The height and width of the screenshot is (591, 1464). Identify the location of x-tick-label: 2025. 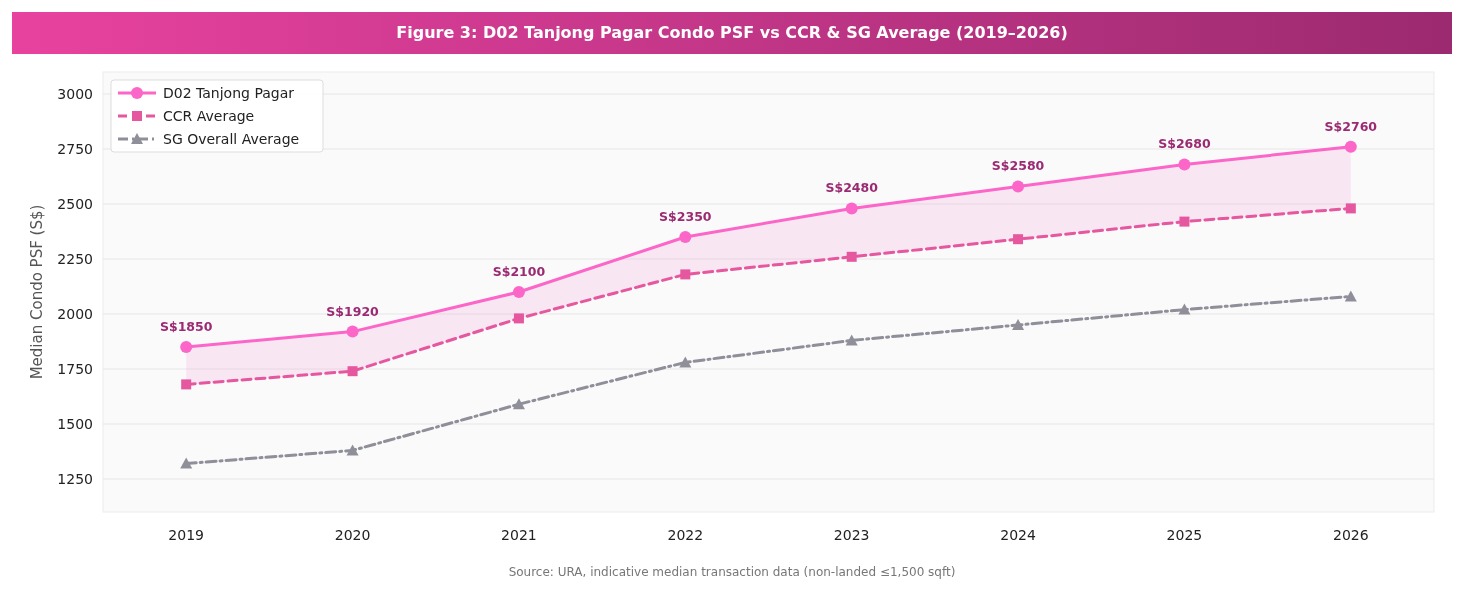
(1184, 535).